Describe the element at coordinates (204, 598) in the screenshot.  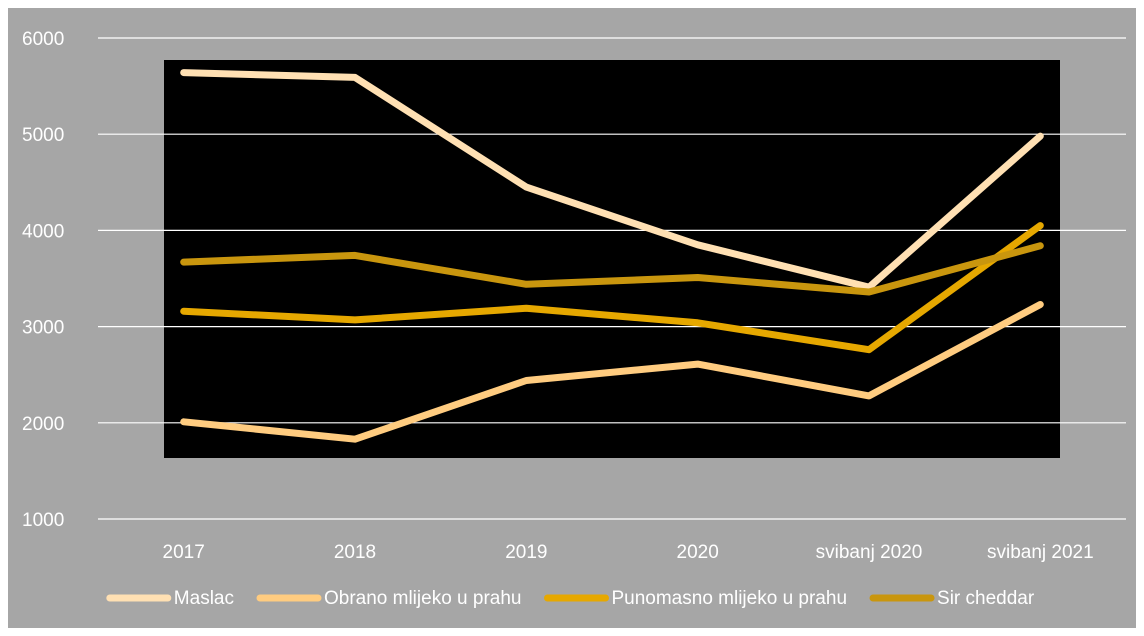
I see `legend-label: Maslac` at that location.